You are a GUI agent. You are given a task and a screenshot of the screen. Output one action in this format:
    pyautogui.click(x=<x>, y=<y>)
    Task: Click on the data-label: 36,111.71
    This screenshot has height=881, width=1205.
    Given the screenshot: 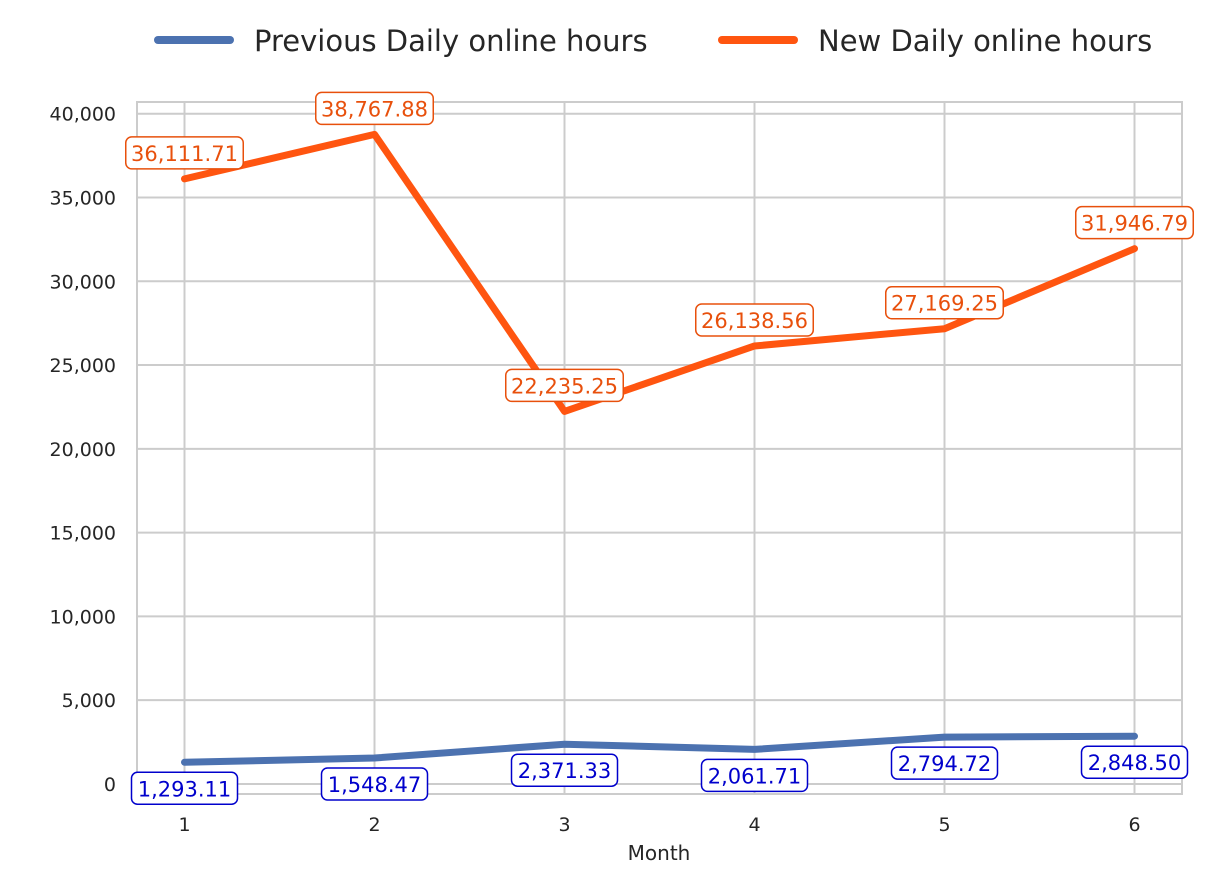 What is the action you would take?
    pyautogui.click(x=184, y=153)
    